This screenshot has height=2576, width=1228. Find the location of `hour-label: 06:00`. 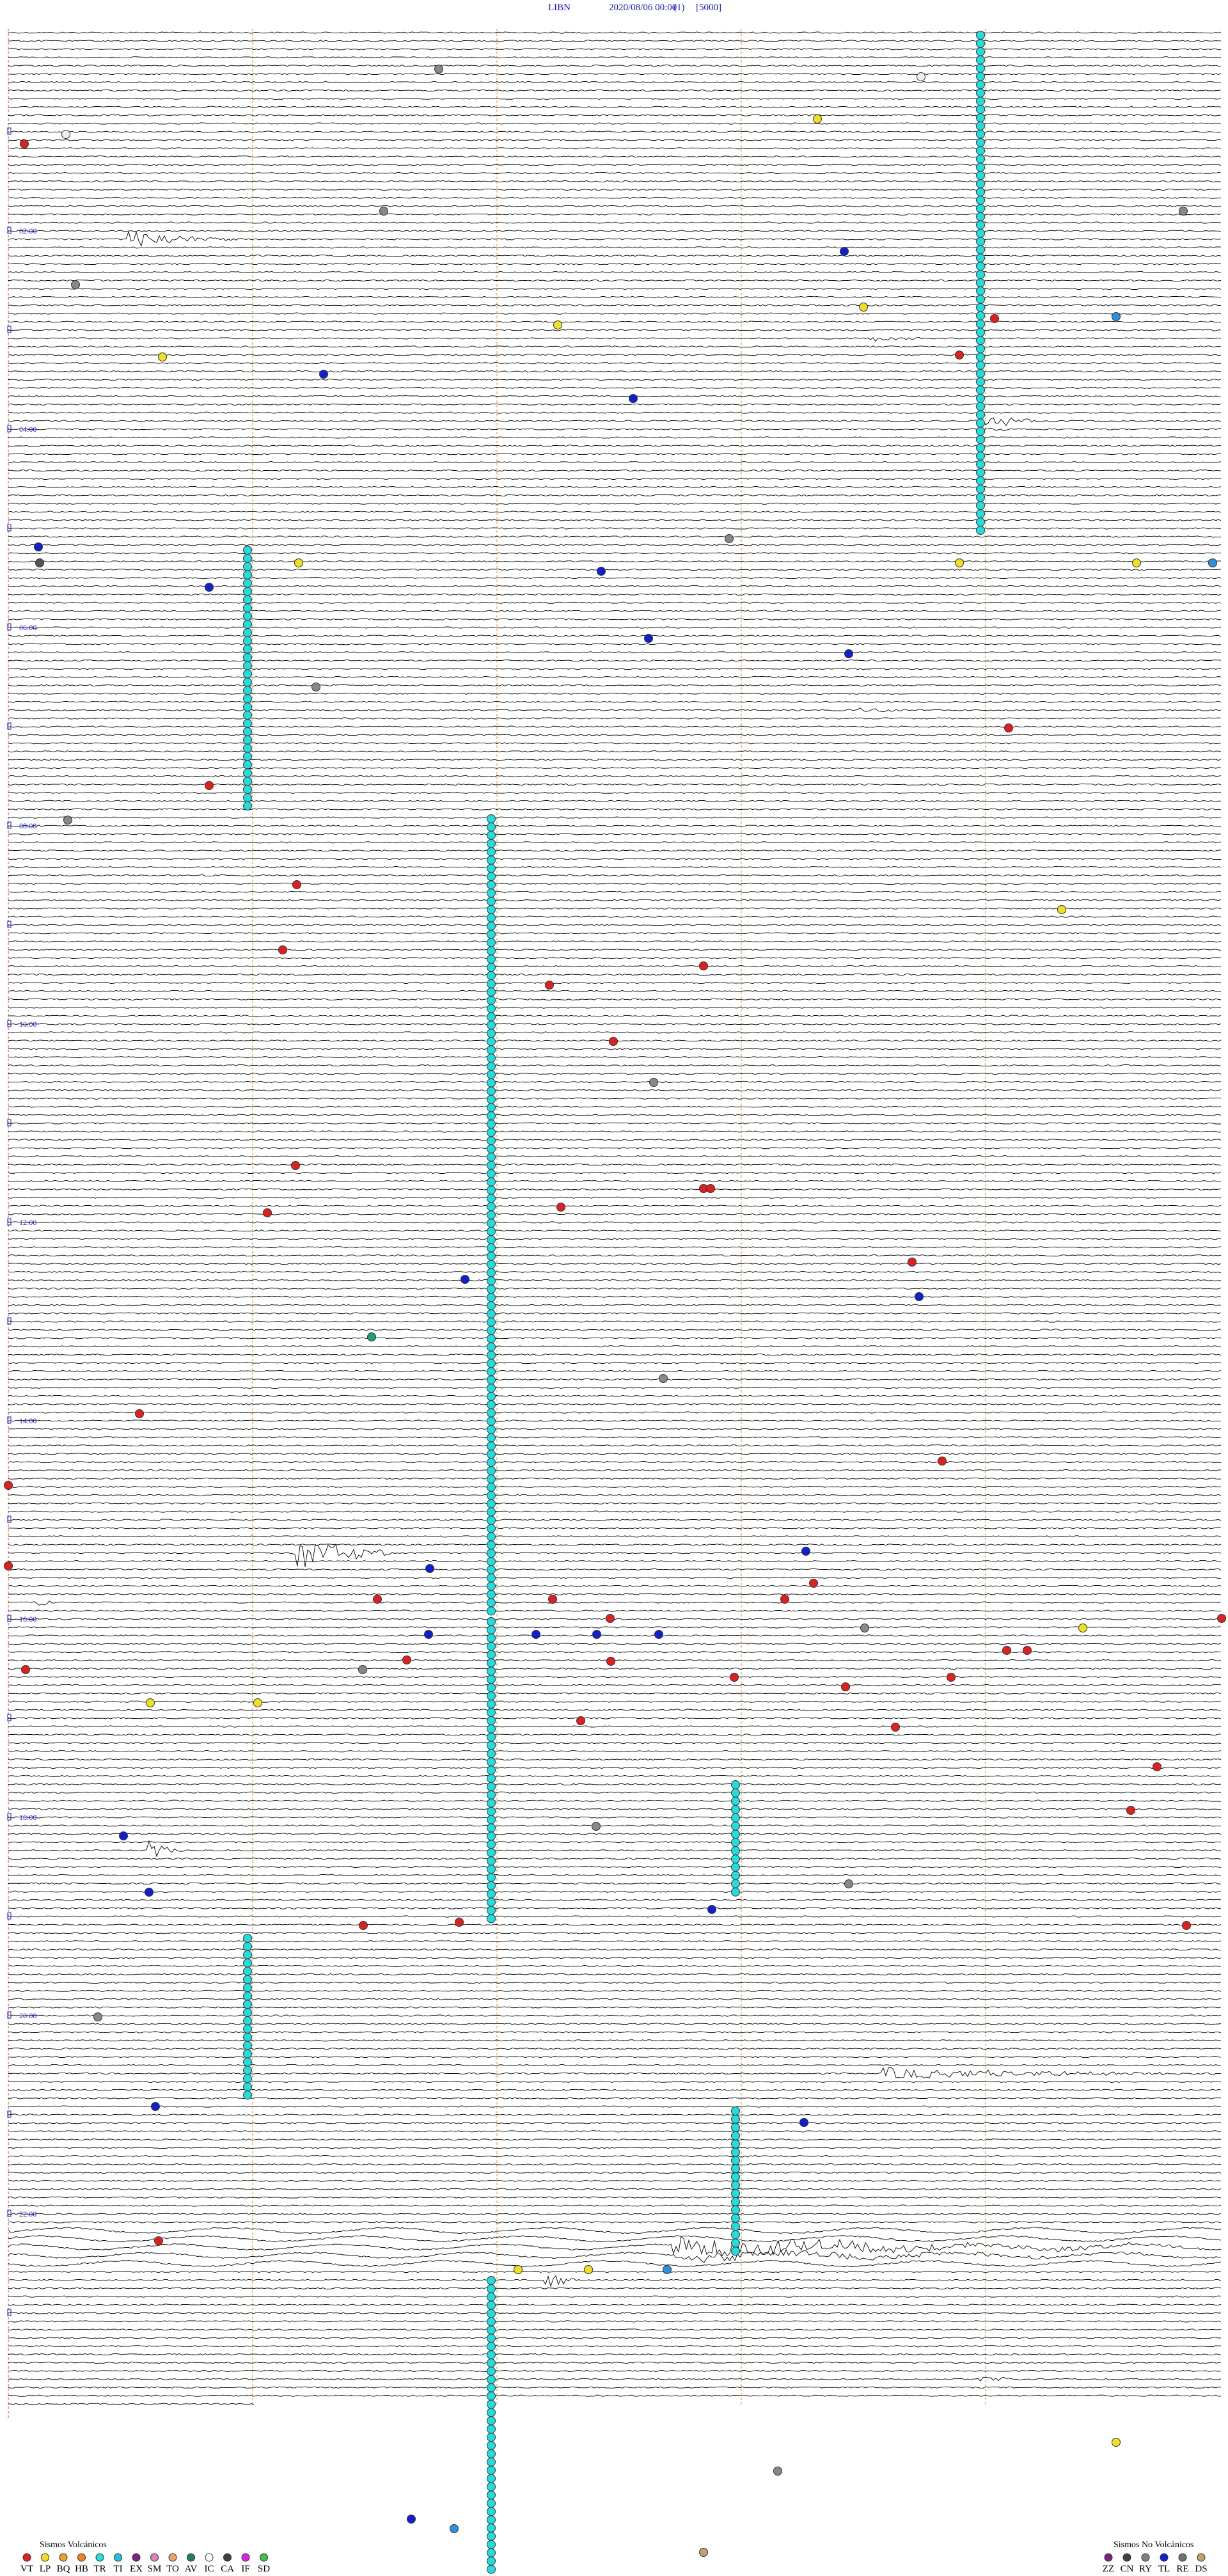

hour-label: 06:00 is located at coordinates (27, 627).